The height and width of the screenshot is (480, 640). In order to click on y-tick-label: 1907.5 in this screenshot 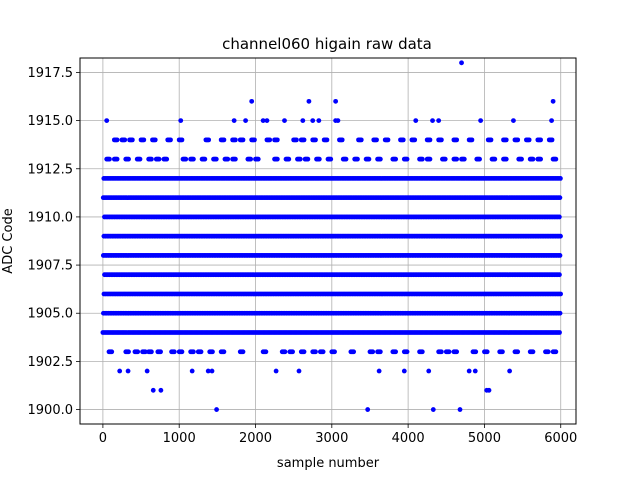, I will do `click(51, 266)`.